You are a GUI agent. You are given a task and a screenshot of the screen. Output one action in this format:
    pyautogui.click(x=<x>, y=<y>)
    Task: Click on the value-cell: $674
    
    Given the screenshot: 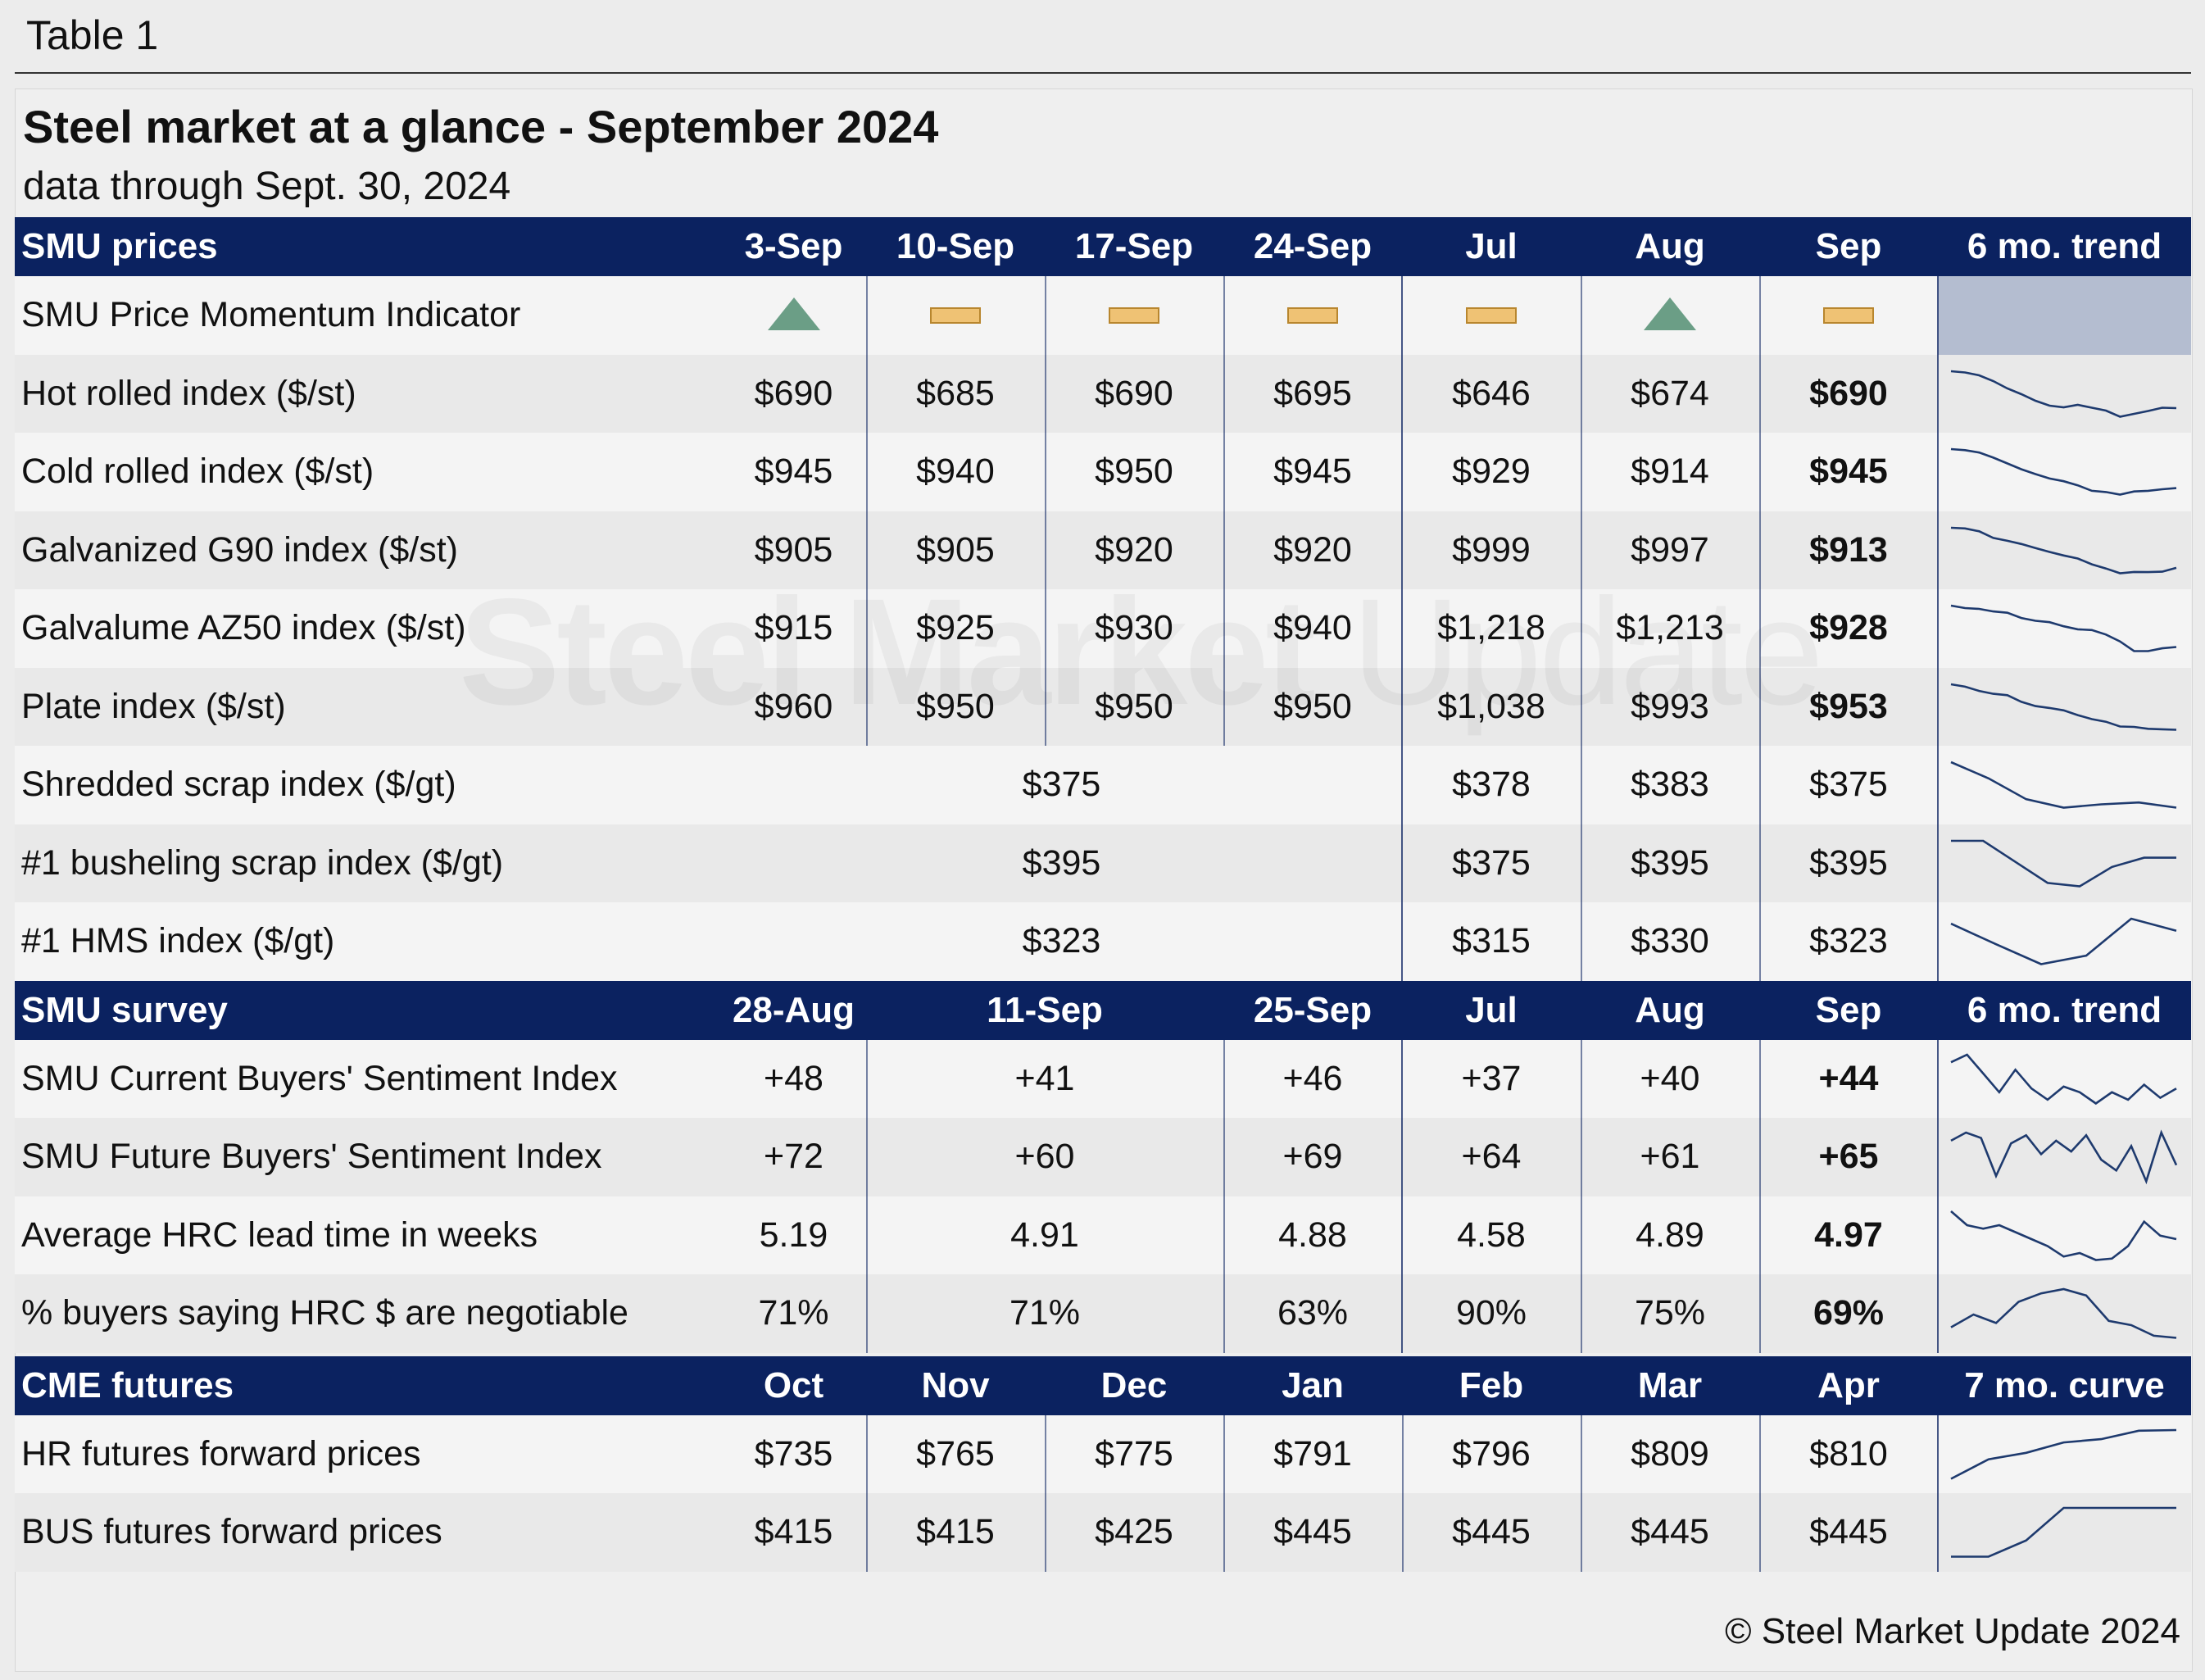 What is the action you would take?
    pyautogui.click(x=1670, y=393)
    